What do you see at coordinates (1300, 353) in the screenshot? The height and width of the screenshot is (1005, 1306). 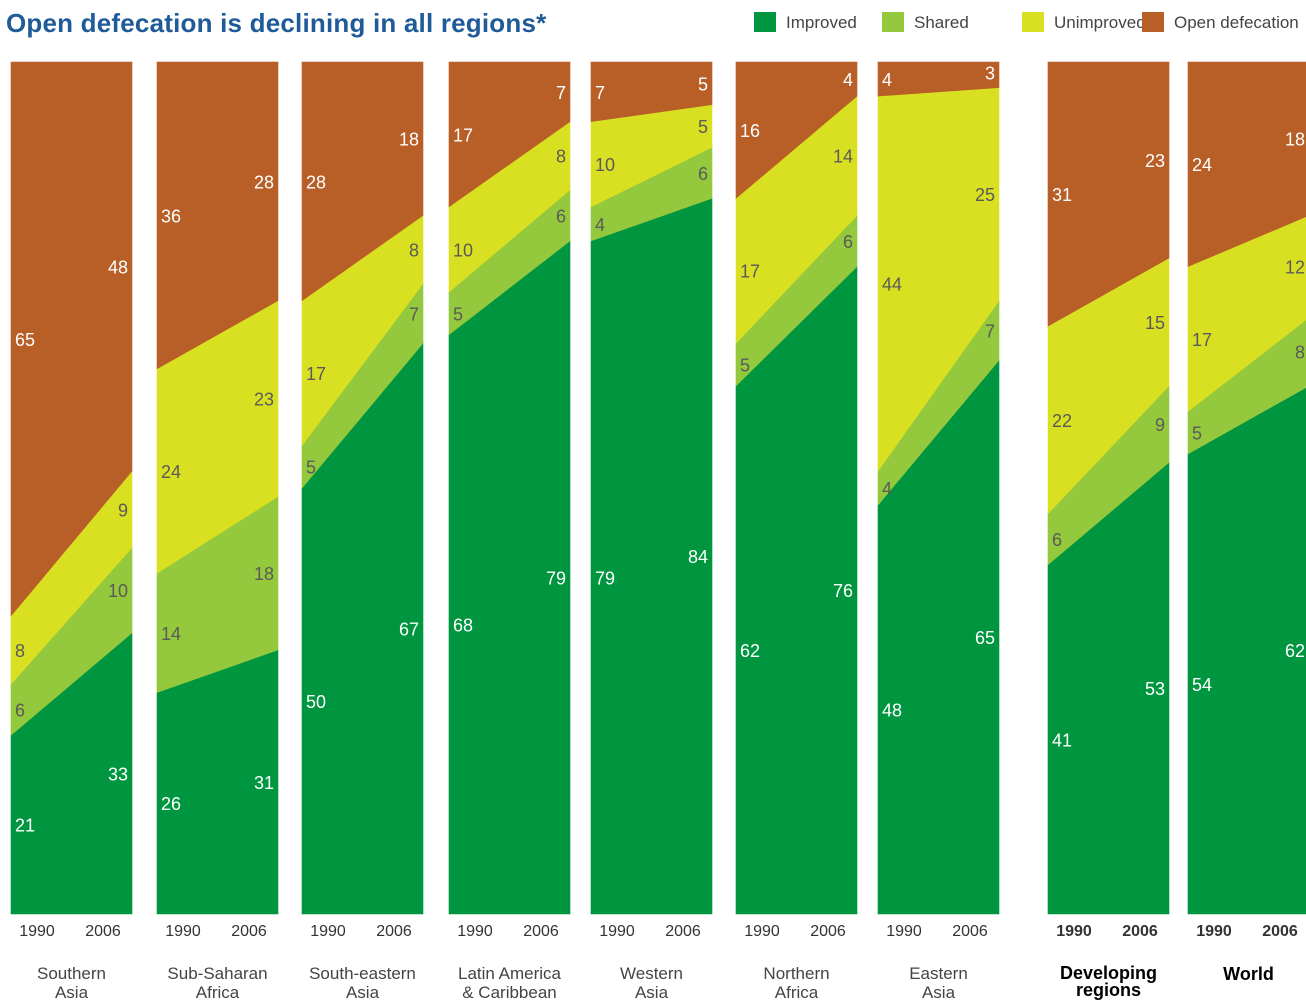 I see `value-label-shared-2006: 8` at bounding box center [1300, 353].